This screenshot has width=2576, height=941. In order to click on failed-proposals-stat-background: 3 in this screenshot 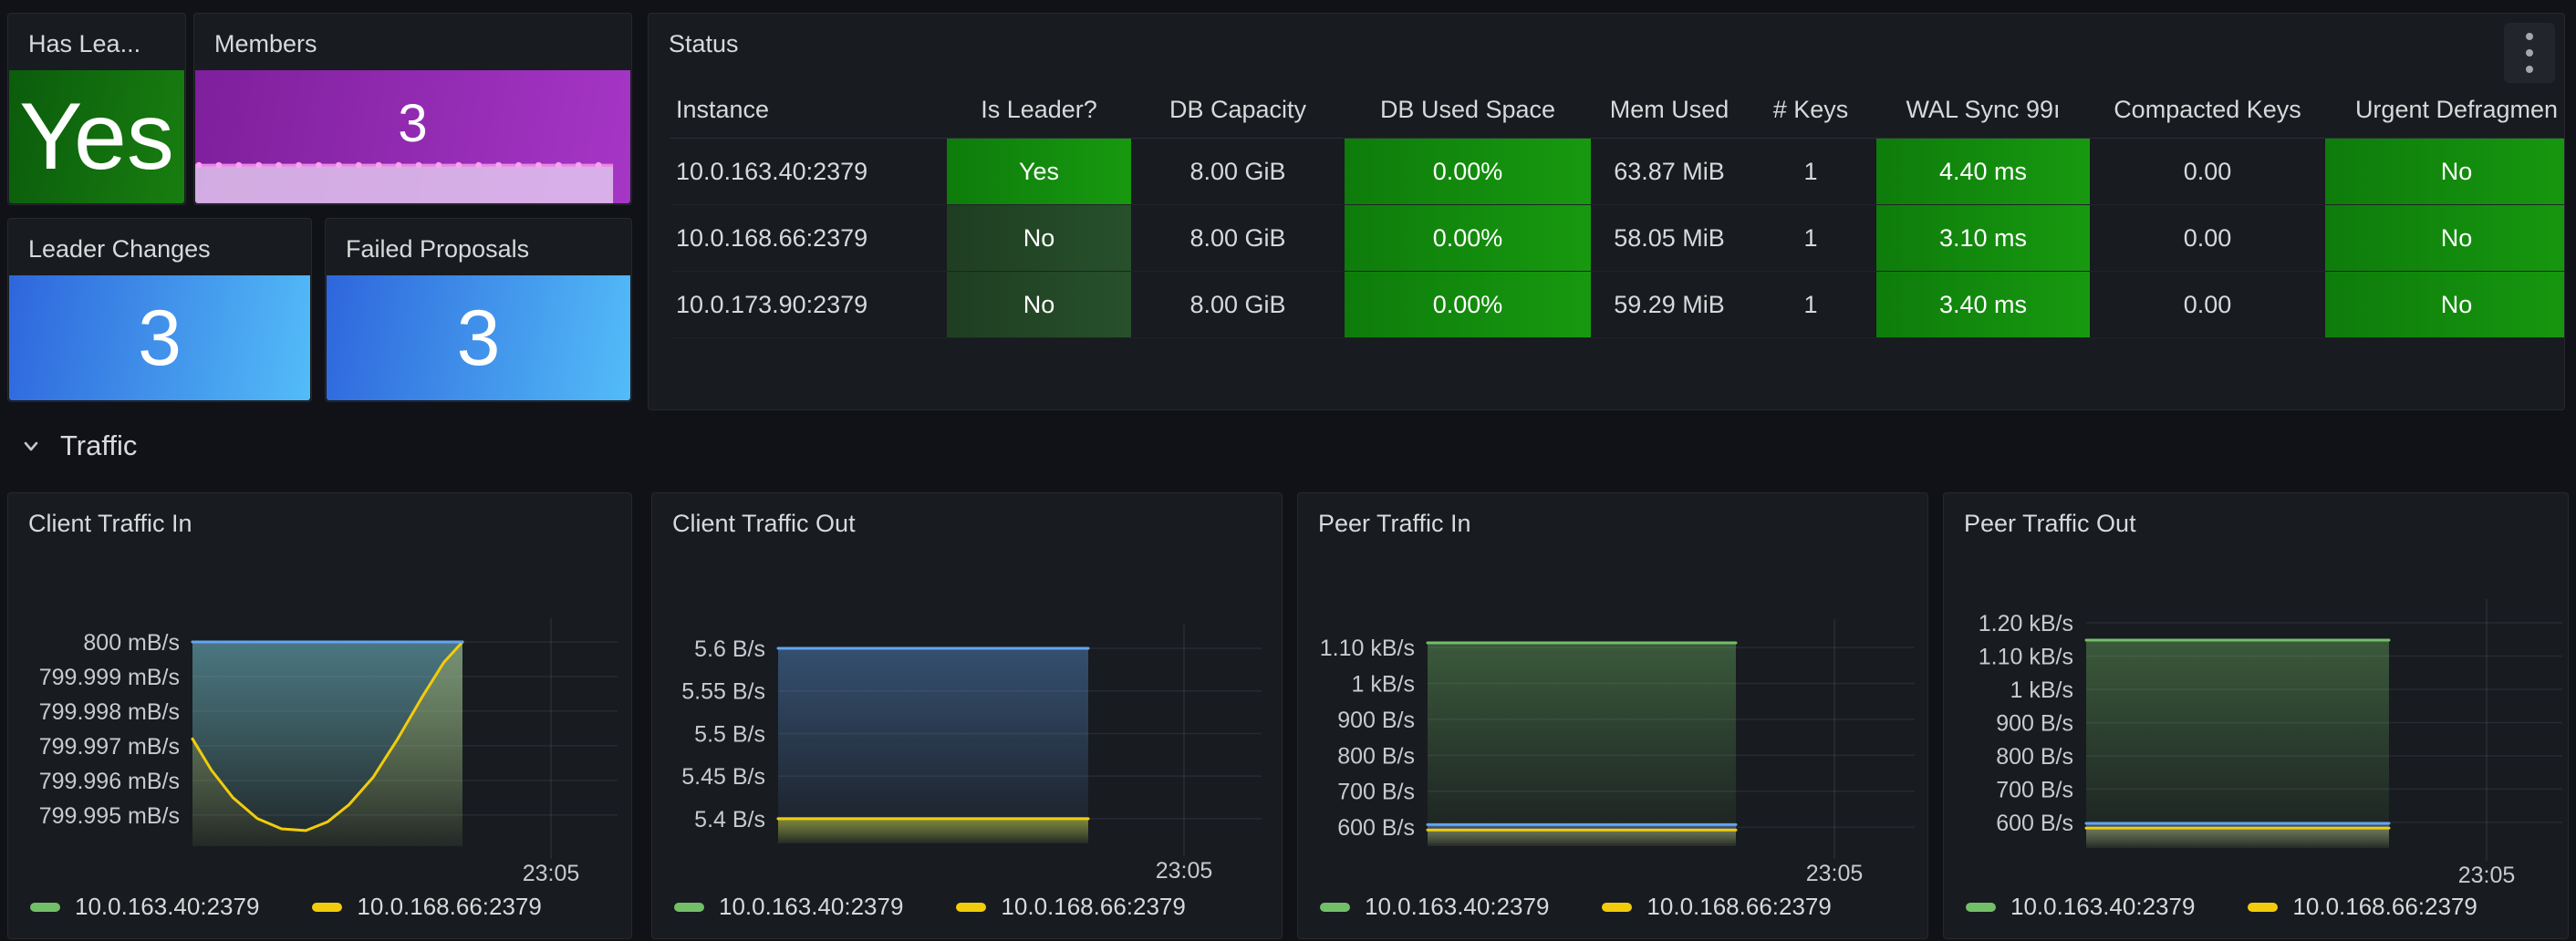, I will do `click(478, 337)`.